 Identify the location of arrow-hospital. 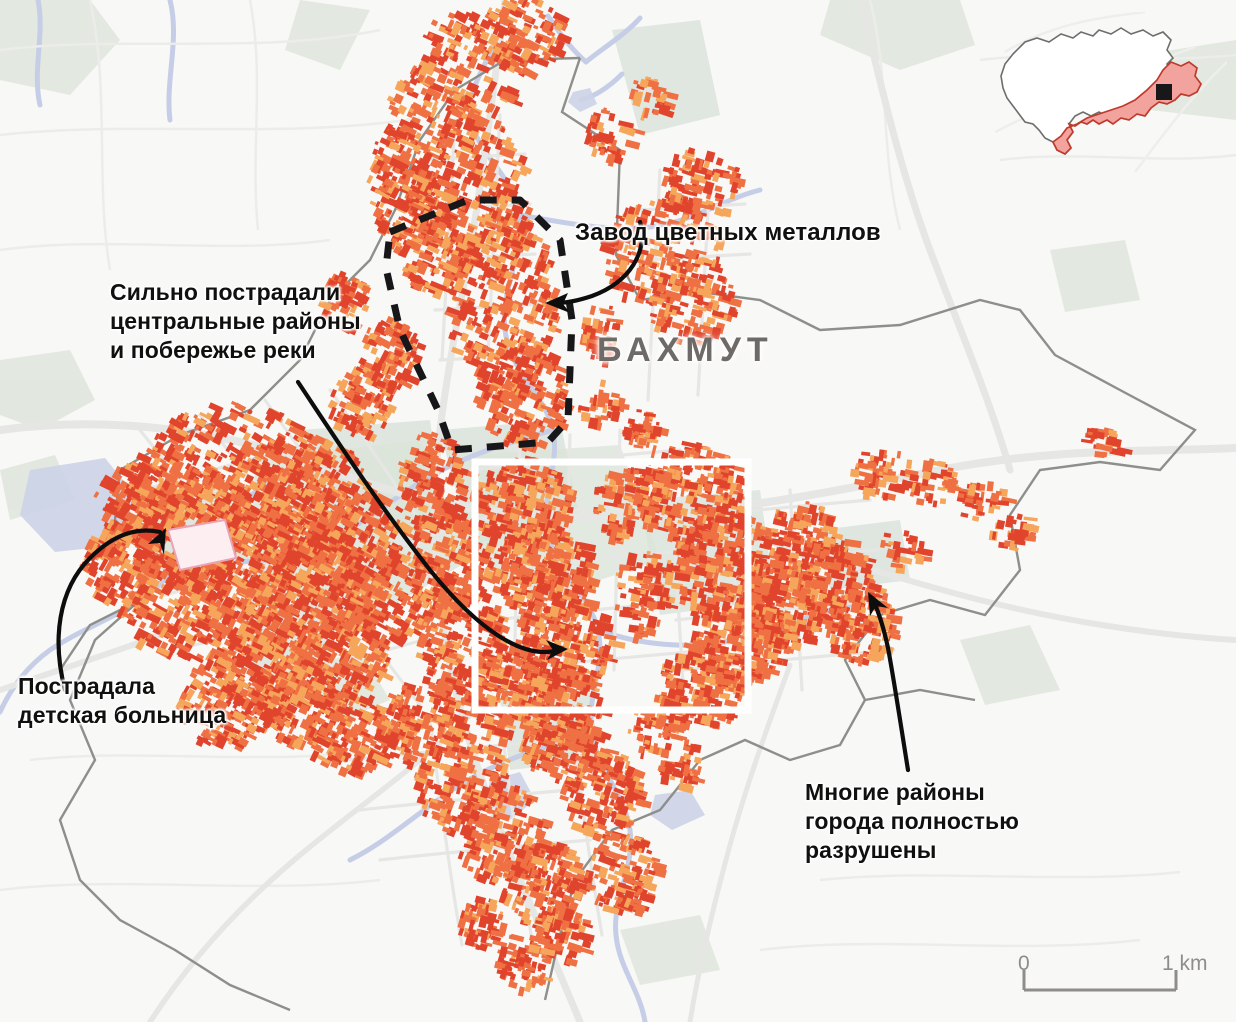
(109, 610).